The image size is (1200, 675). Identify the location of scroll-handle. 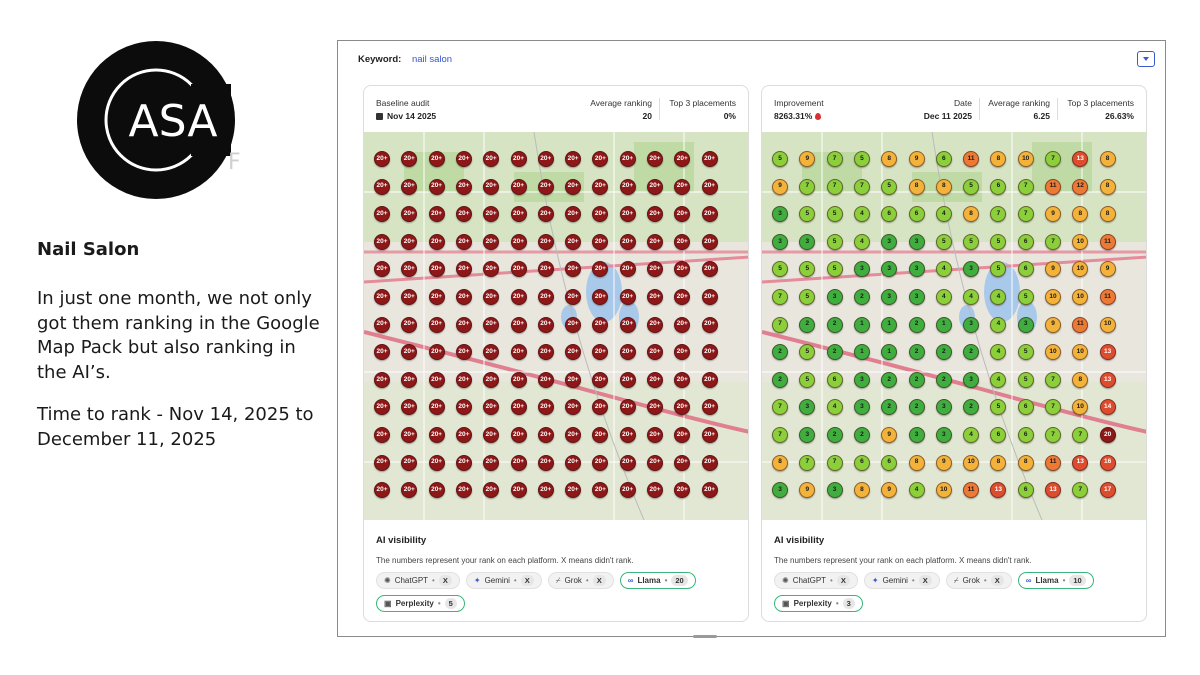
(705, 636).